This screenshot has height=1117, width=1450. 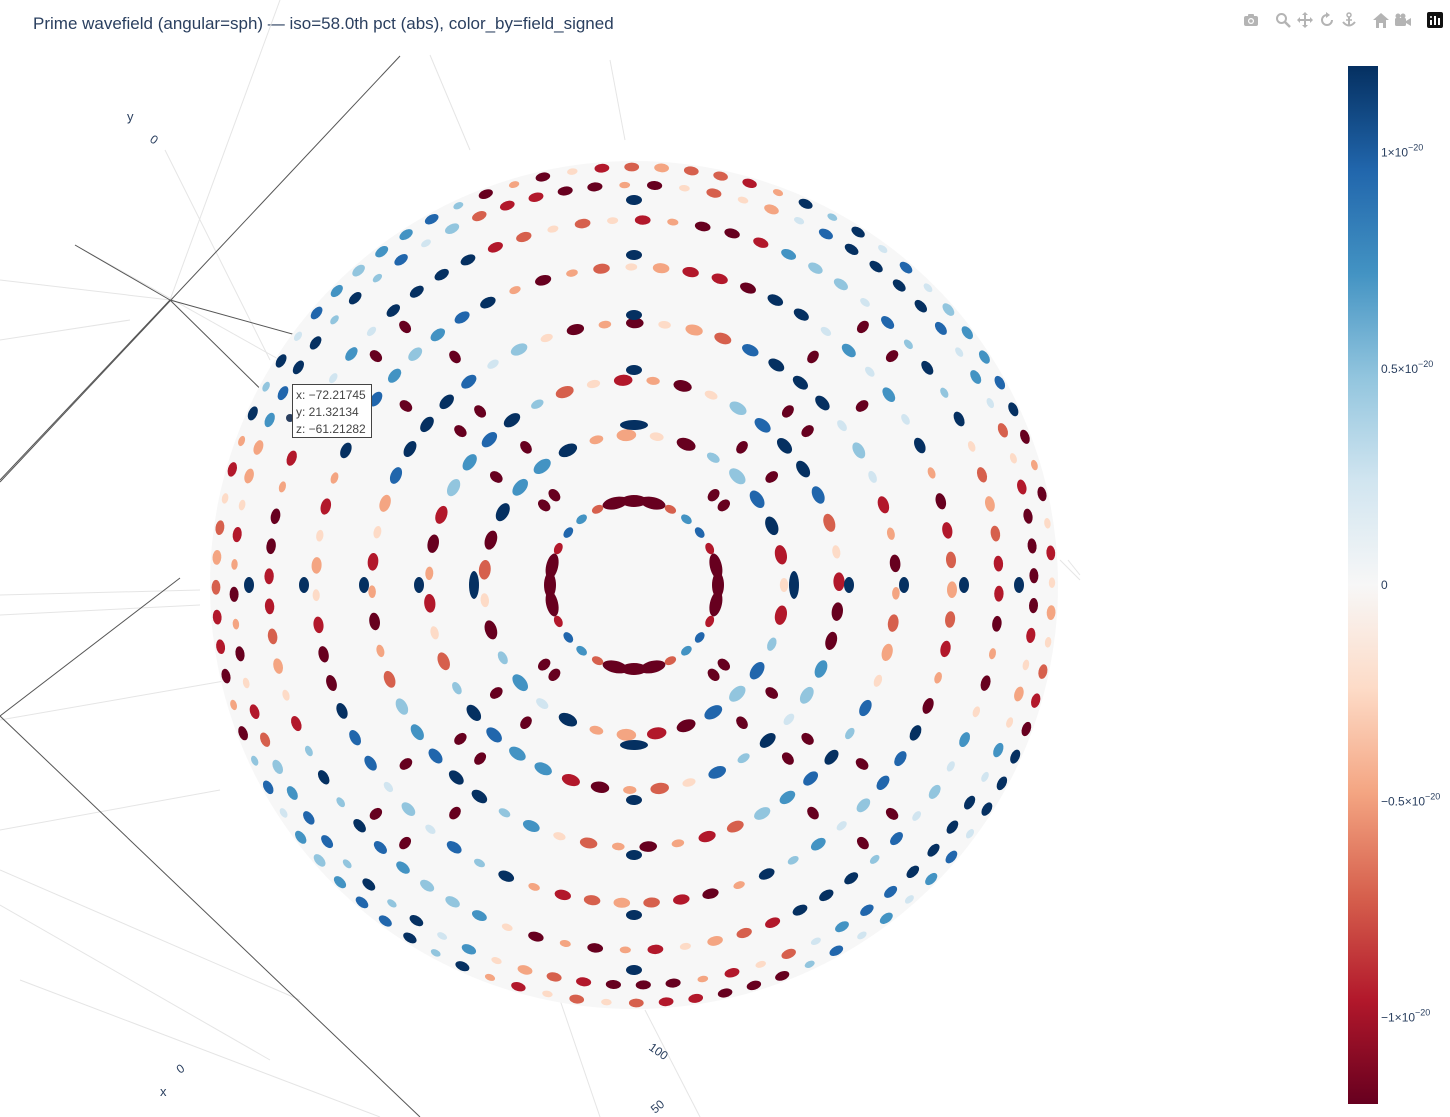 I want to click on colorbar-tick-label: 0, so click(x=1384, y=585).